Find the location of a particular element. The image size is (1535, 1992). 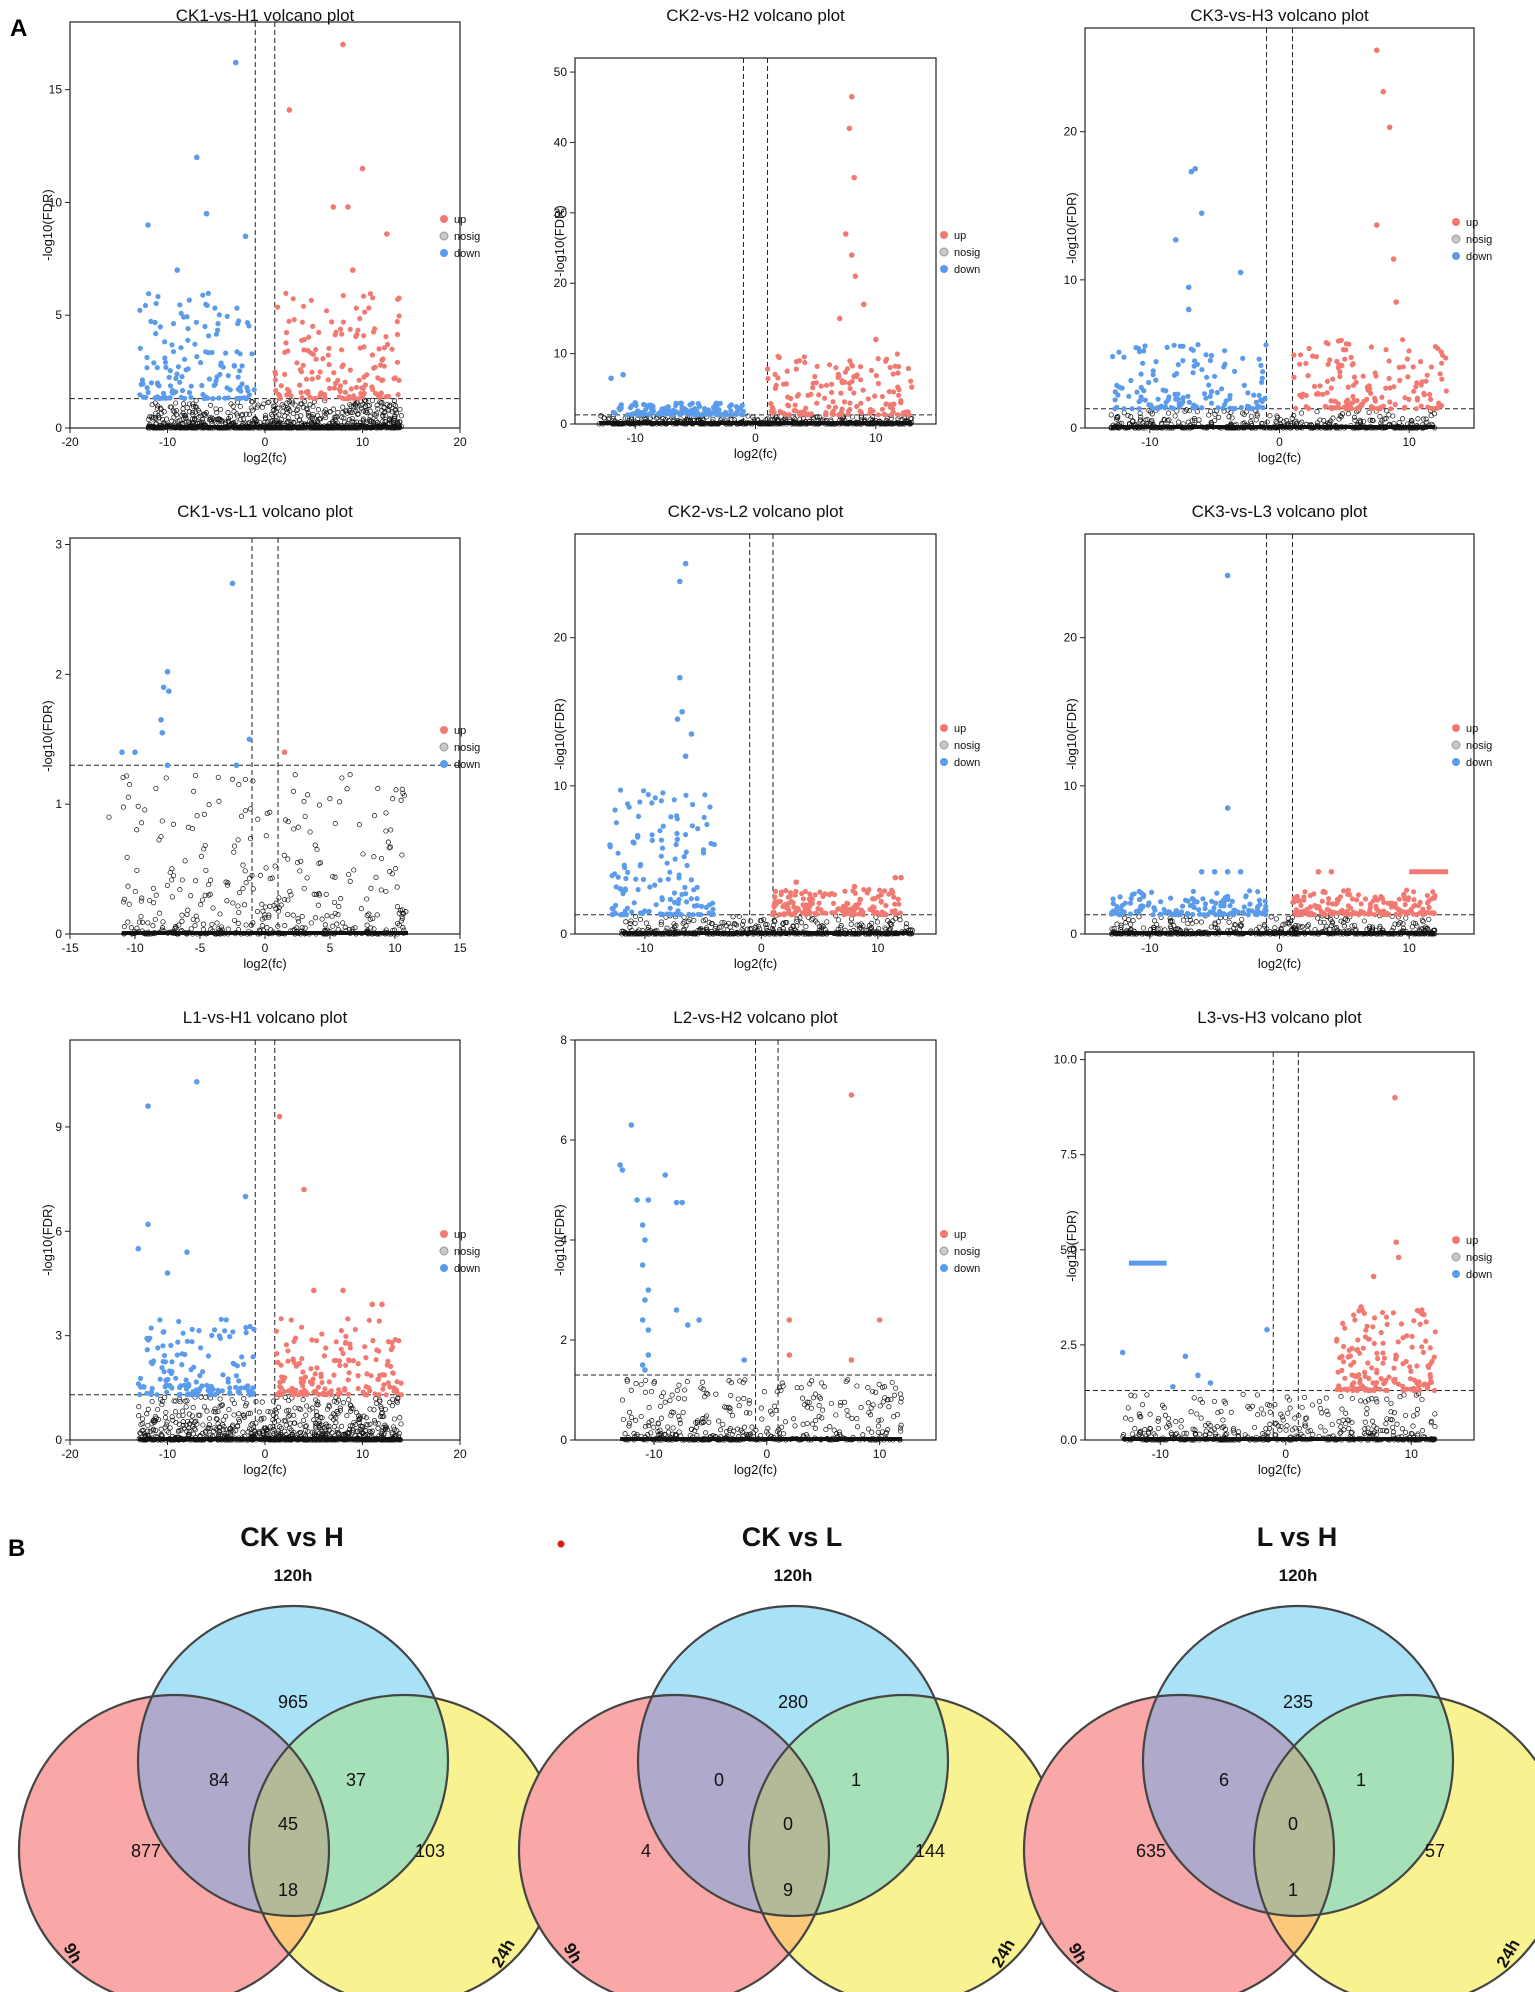

y-axis-label: -log10(FDR) is located at coordinates (559, 734).